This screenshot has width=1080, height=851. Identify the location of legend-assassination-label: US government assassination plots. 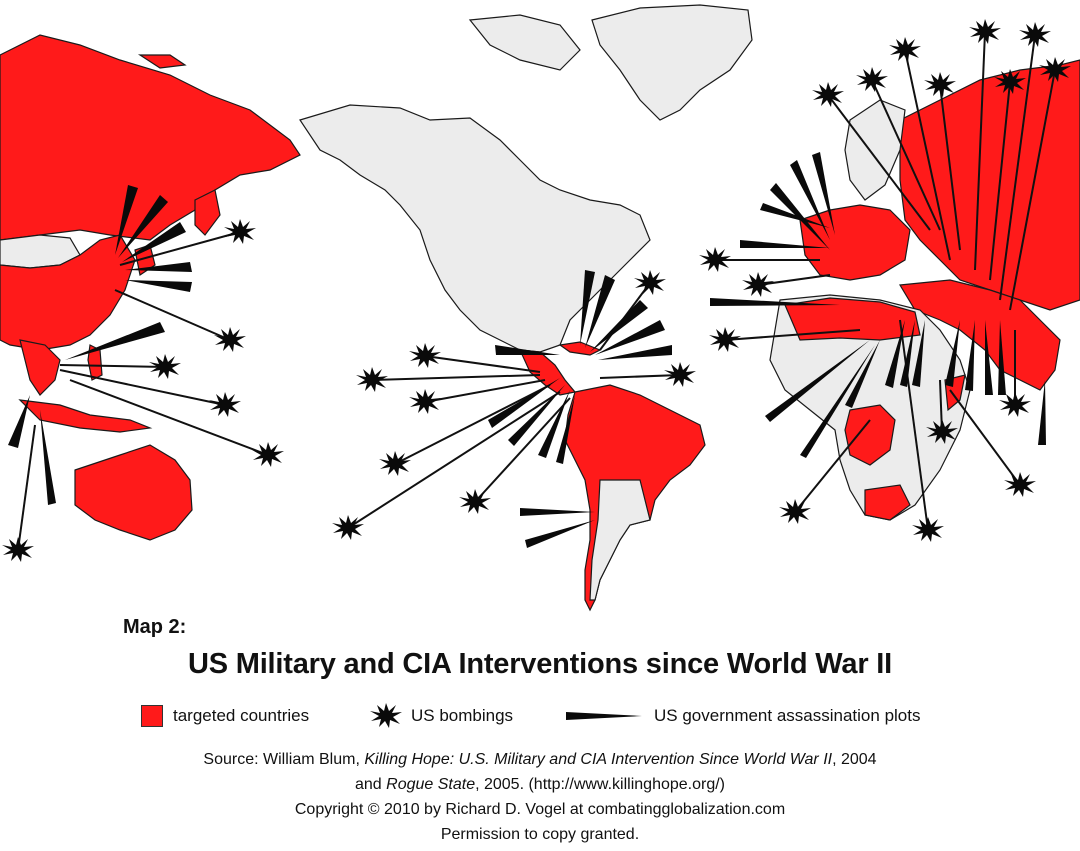
(787, 715).